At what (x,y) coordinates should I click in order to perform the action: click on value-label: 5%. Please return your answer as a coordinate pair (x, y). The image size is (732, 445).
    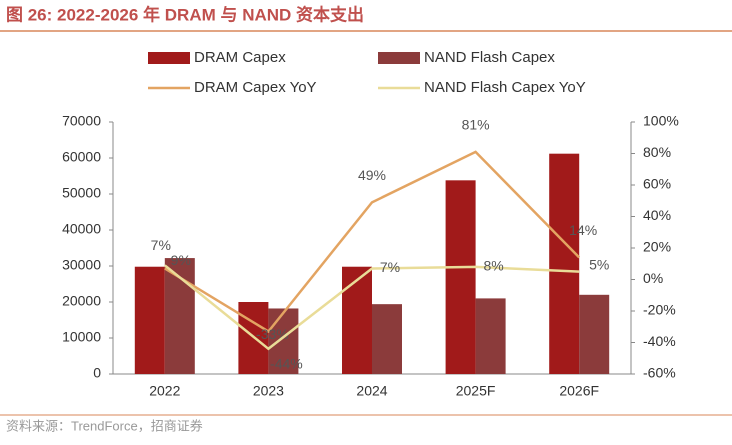
    Looking at the image, I should click on (599, 264).